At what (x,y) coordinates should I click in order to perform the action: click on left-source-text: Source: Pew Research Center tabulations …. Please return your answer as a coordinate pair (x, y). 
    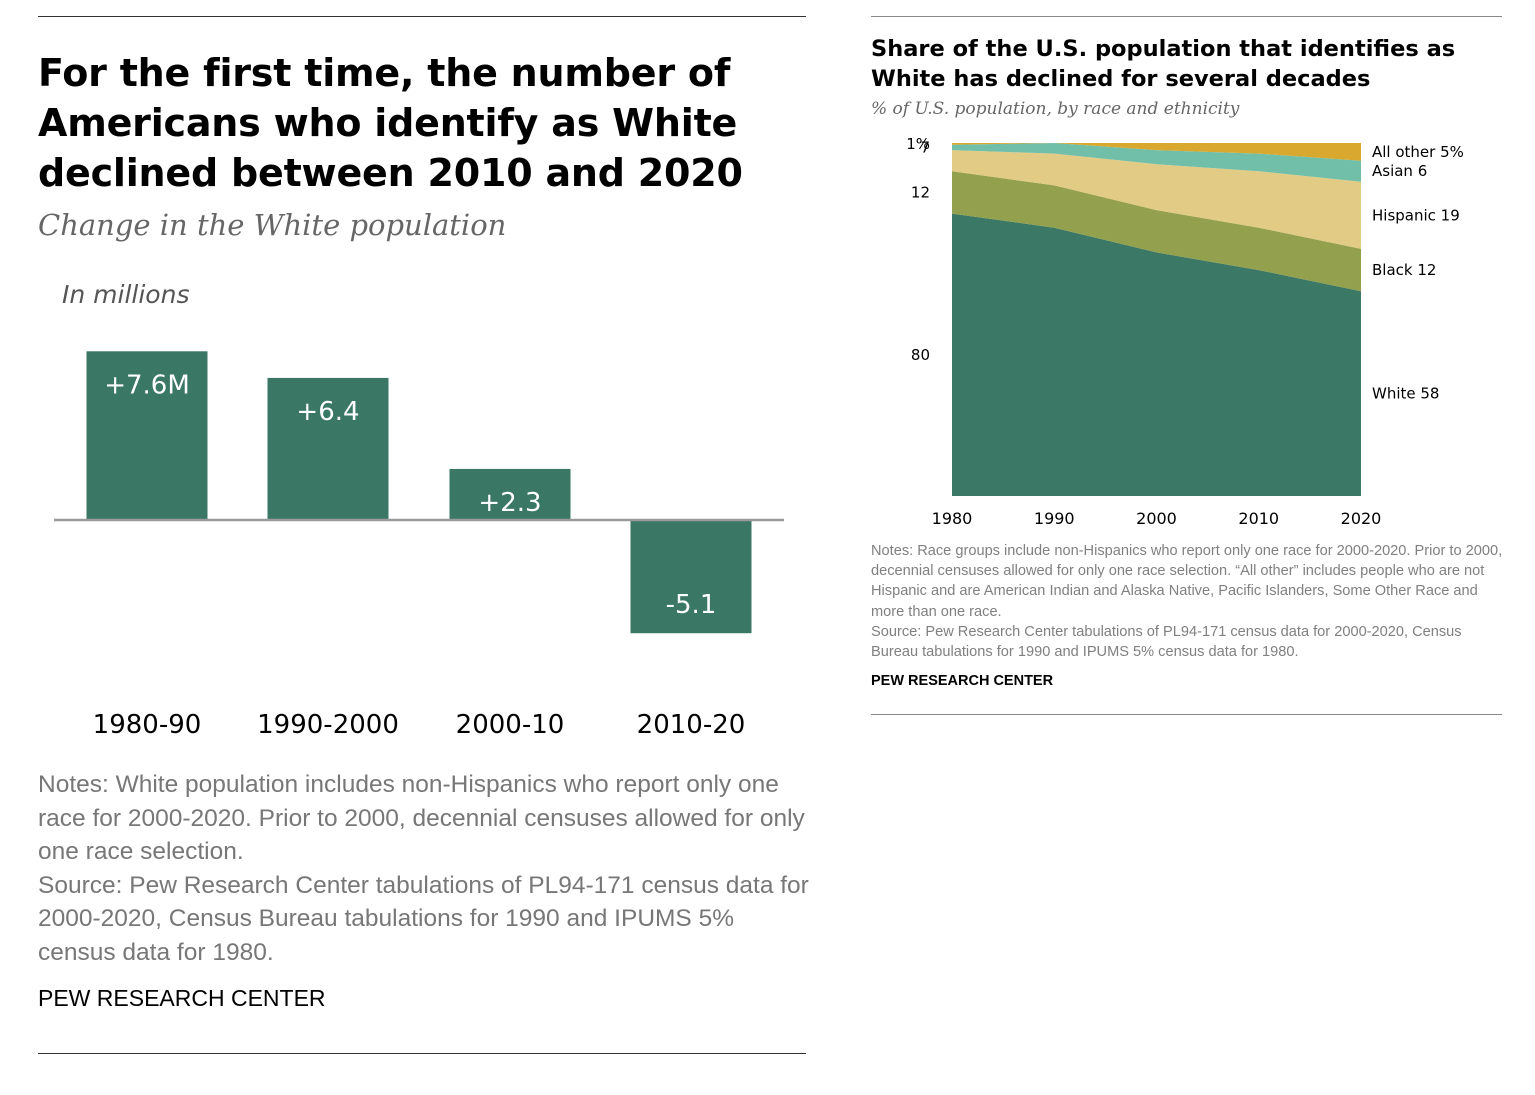
    Looking at the image, I should click on (423, 918).